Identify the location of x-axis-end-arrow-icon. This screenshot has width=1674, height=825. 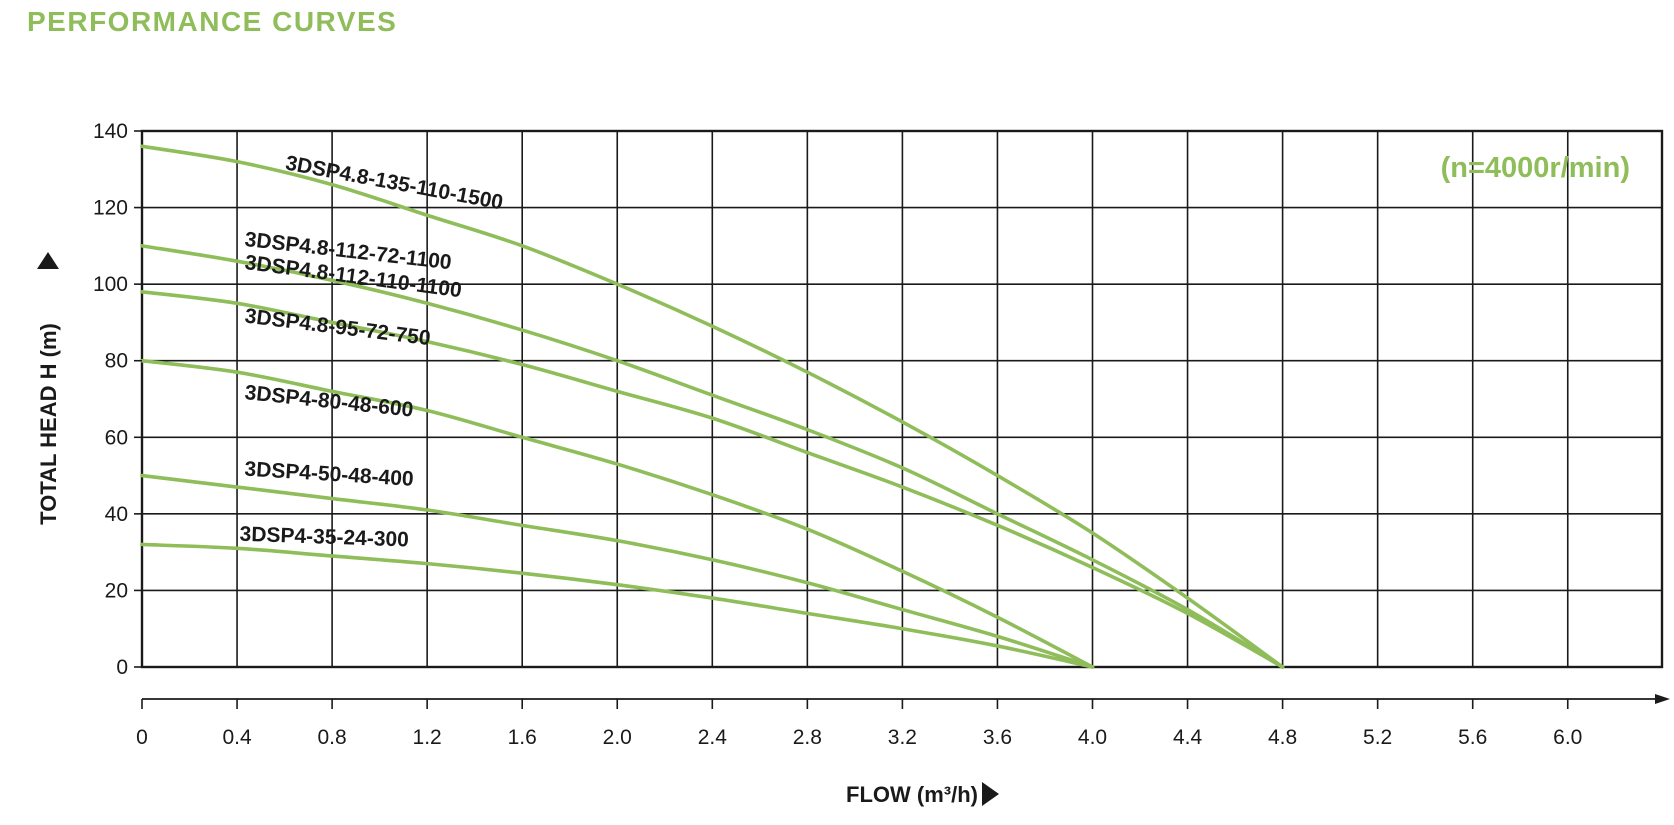
(1662, 699).